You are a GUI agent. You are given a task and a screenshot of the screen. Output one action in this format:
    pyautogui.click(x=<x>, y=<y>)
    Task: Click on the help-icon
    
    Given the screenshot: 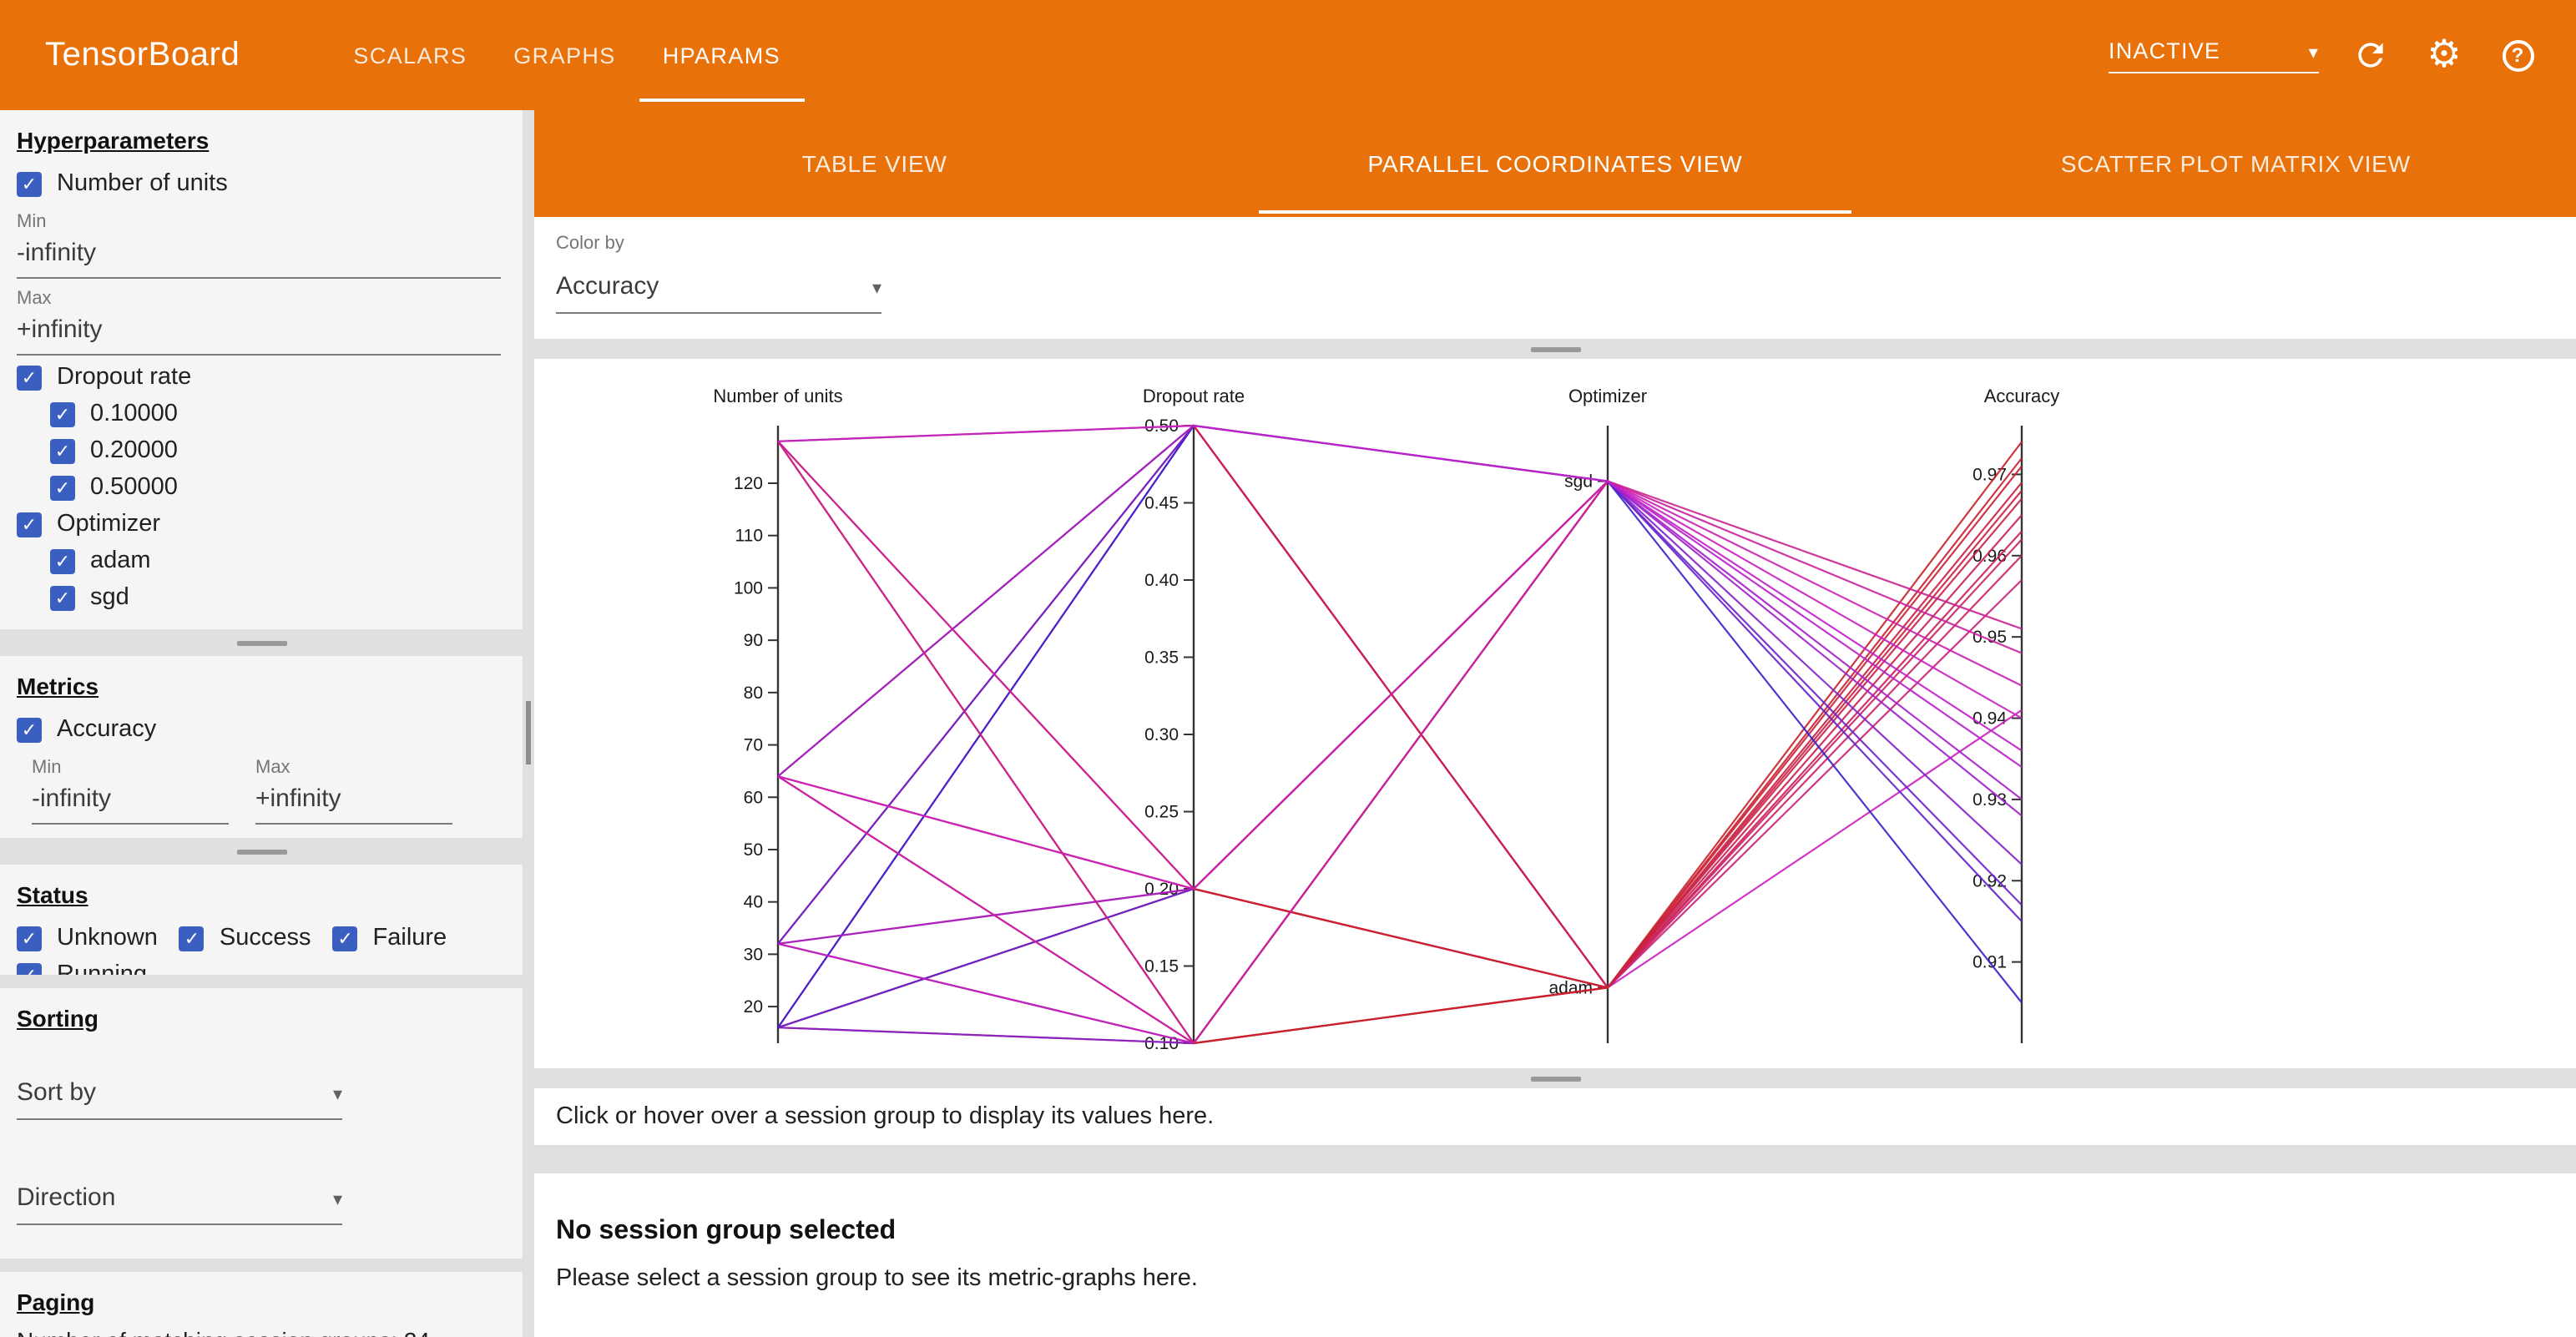 What is the action you would take?
    pyautogui.click(x=2517, y=55)
    